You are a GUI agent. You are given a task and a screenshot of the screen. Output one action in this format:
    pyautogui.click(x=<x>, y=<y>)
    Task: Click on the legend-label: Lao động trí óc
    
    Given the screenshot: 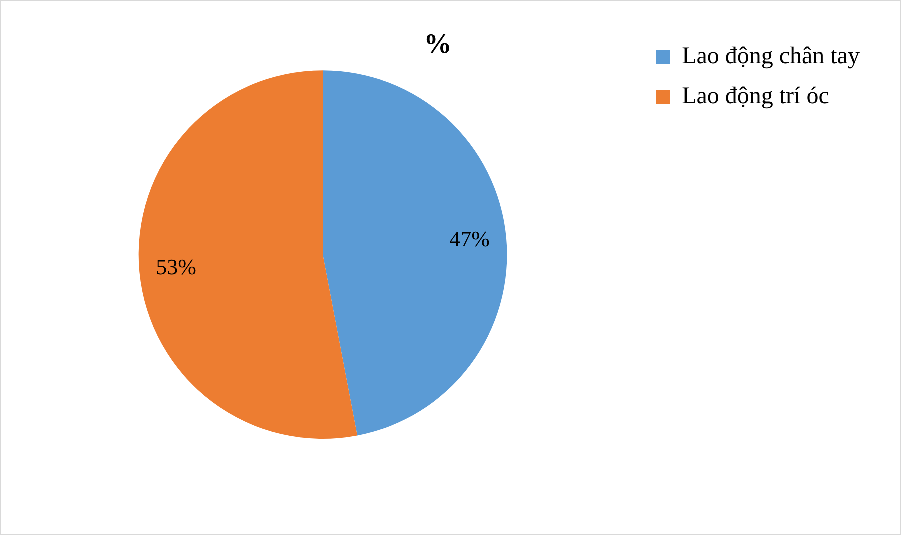 What is the action you would take?
    pyautogui.click(x=756, y=96)
    